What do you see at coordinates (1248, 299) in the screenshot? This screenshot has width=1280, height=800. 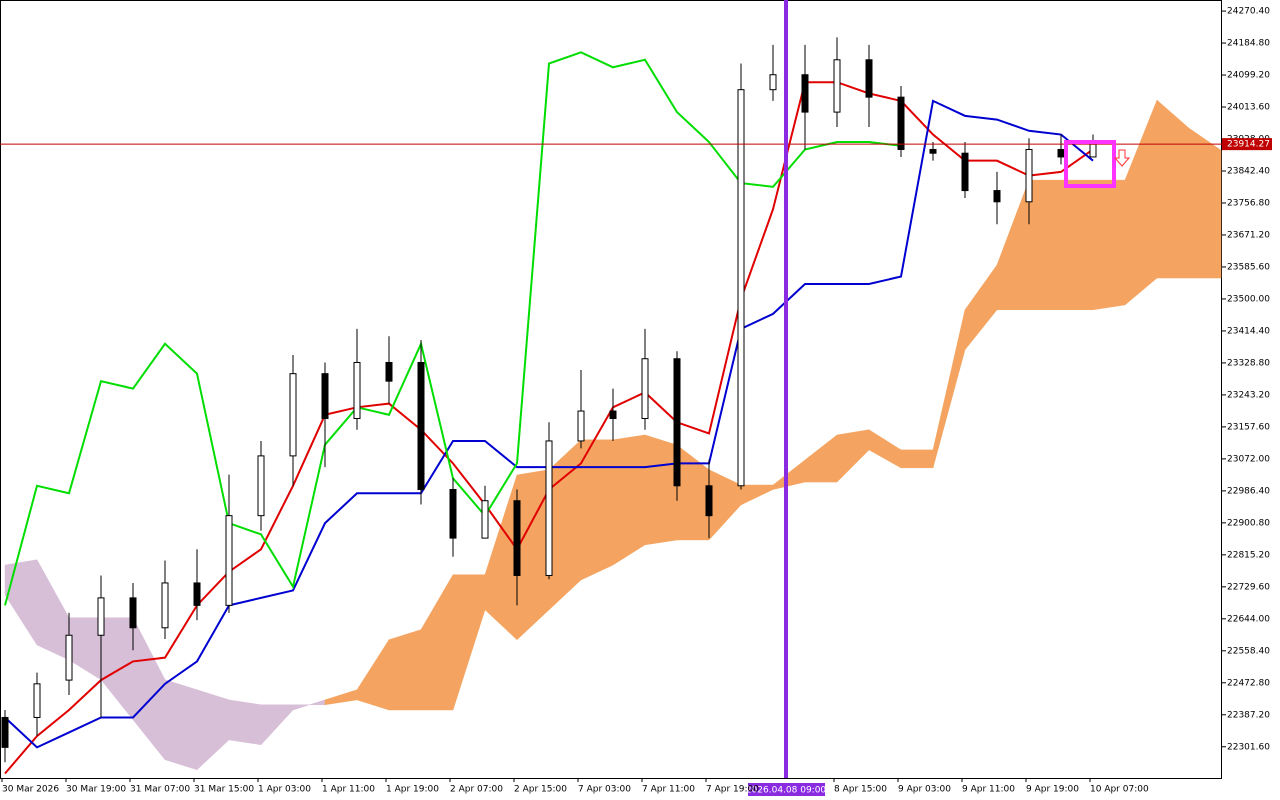 I see `y-tick-label: 23500.00` at bounding box center [1248, 299].